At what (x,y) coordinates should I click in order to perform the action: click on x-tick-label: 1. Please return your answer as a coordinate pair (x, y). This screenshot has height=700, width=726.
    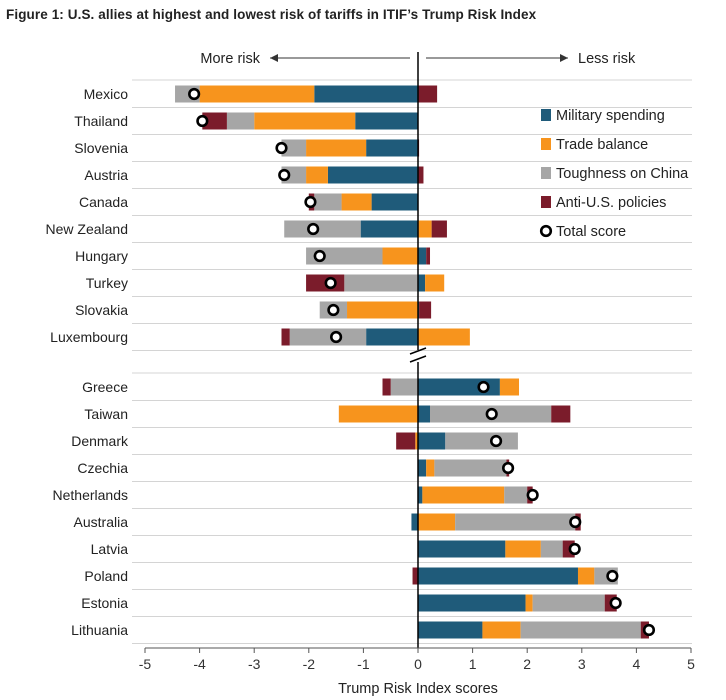
    Looking at the image, I should click on (473, 664).